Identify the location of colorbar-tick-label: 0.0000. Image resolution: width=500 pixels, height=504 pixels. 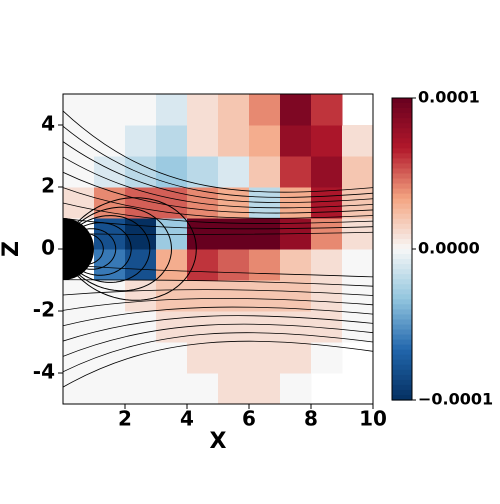
(449, 248).